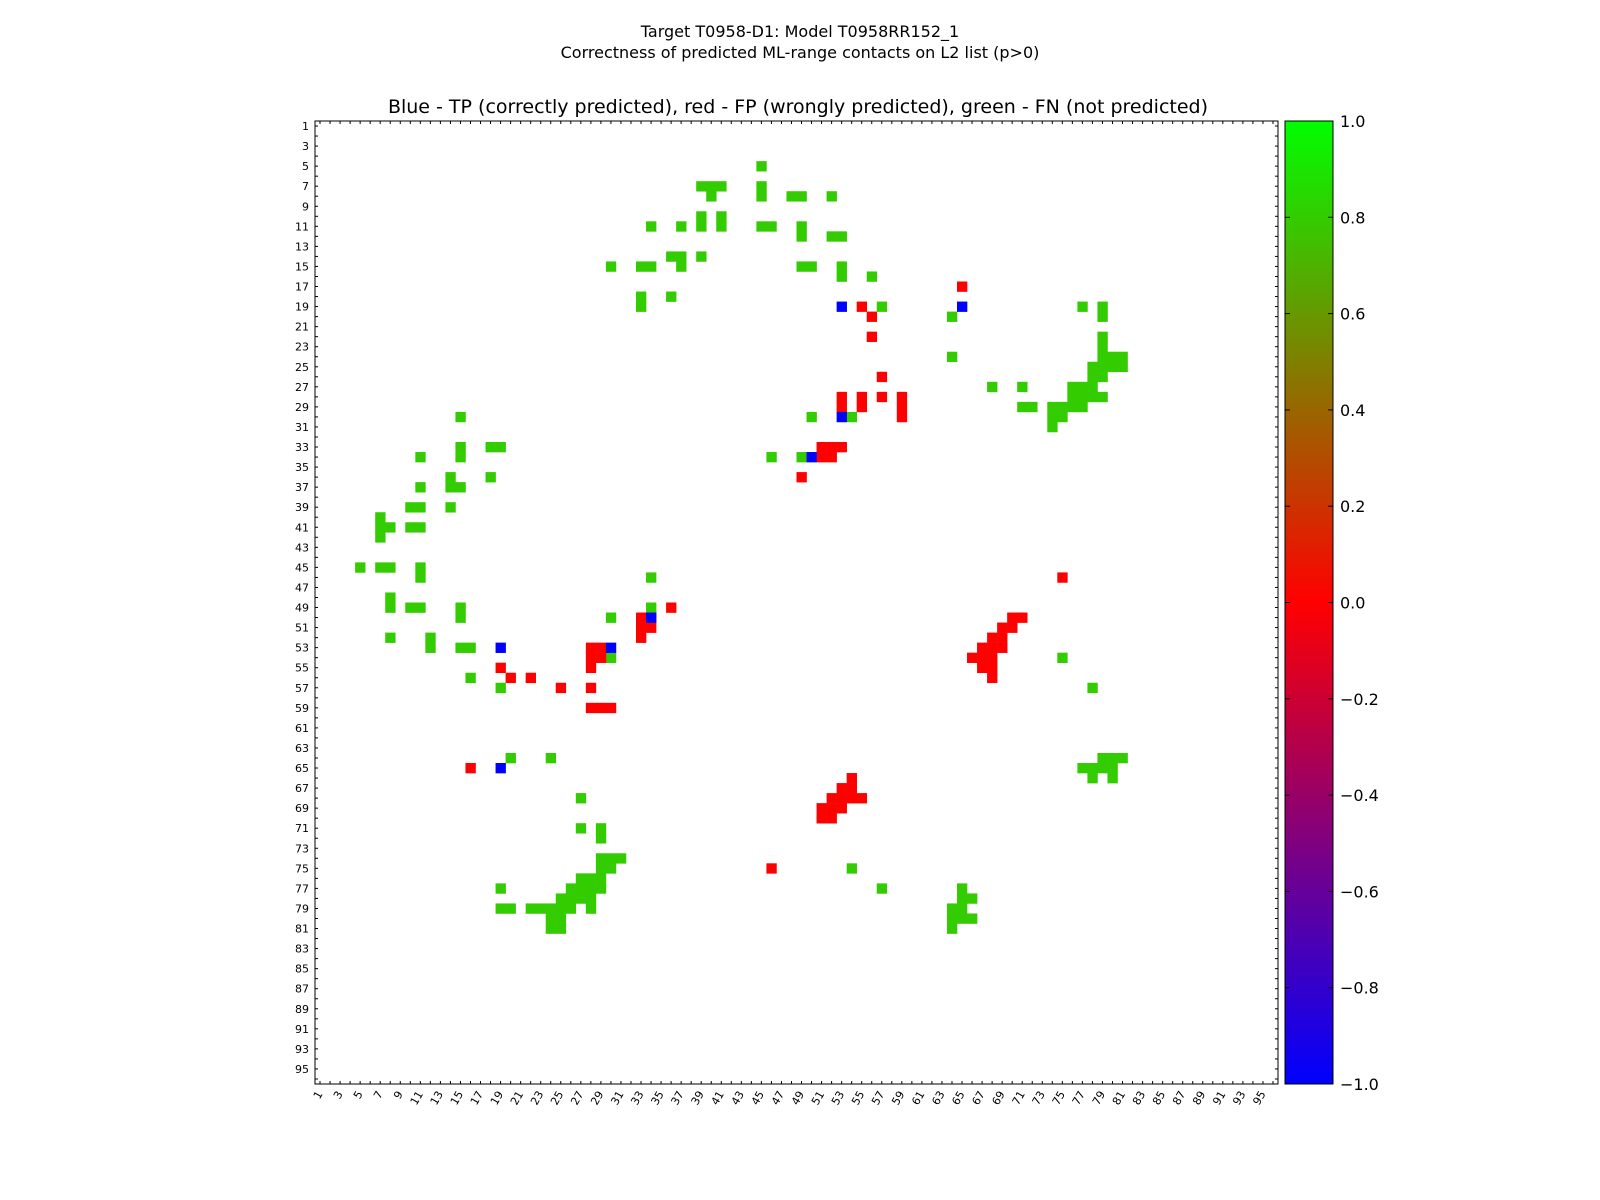 This screenshot has height=1200, width=1600. What do you see at coordinates (302, 427) in the screenshot?
I see `y-tick-label: 31` at bounding box center [302, 427].